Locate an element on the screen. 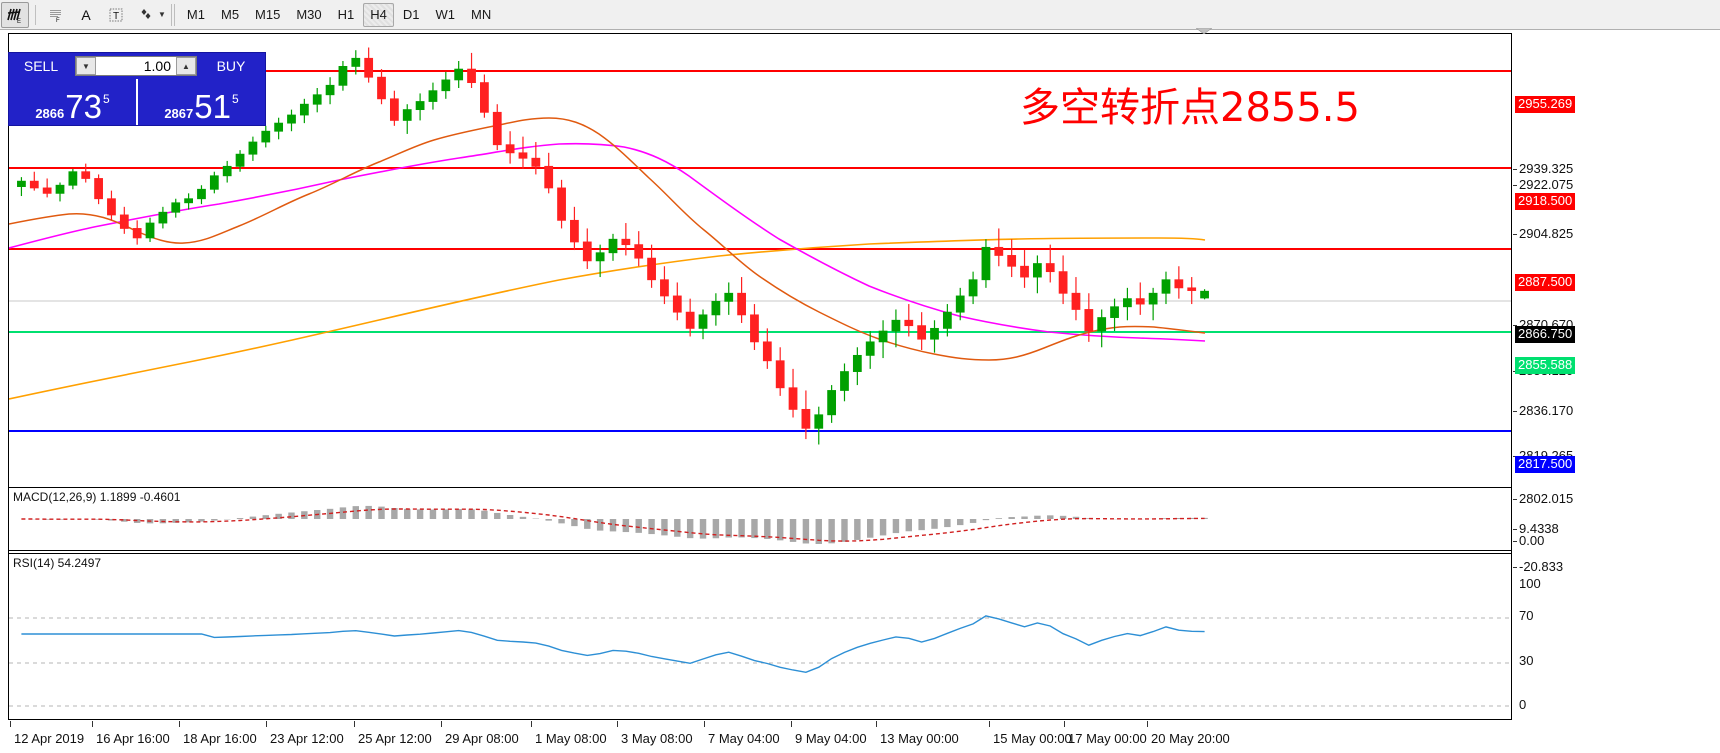 This screenshot has height=753, width=1720. timeframe-m15: M15 is located at coordinates (268, 14).